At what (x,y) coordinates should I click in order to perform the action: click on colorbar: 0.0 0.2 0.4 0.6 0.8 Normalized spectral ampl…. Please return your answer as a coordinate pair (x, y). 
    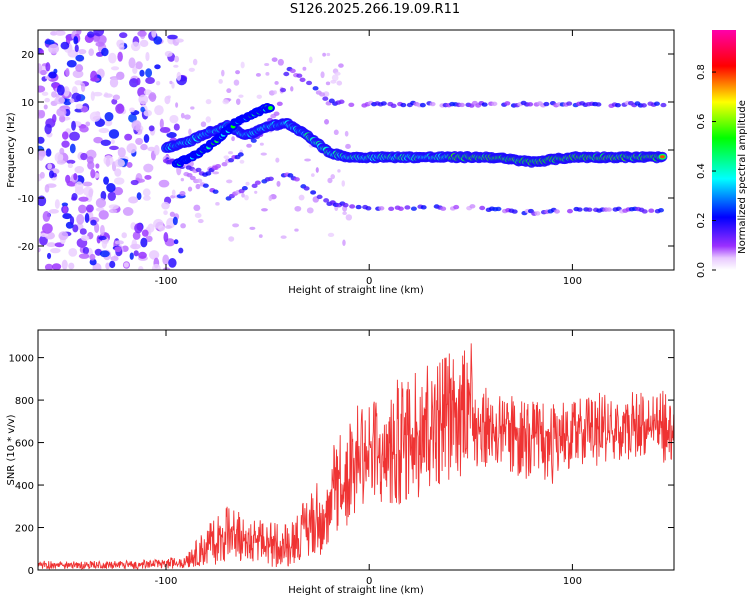
    Looking at the image, I should click on (722, 154).